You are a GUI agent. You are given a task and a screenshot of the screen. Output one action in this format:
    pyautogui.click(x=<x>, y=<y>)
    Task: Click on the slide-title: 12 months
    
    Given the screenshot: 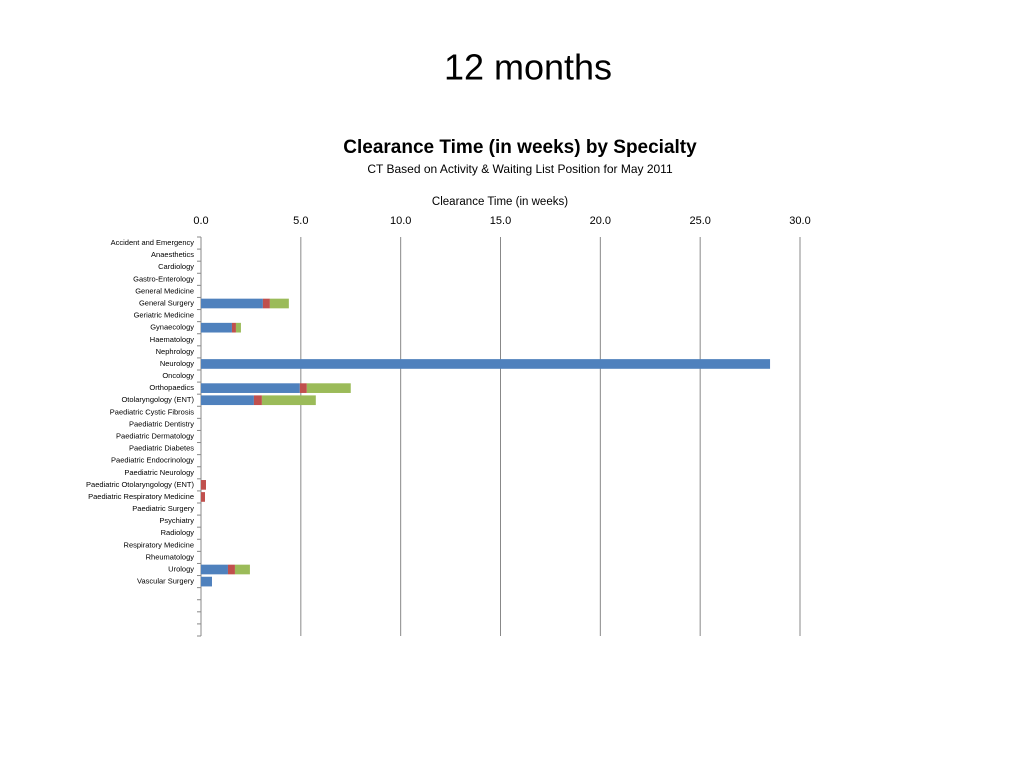 What is the action you would take?
    pyautogui.click(x=528, y=67)
    